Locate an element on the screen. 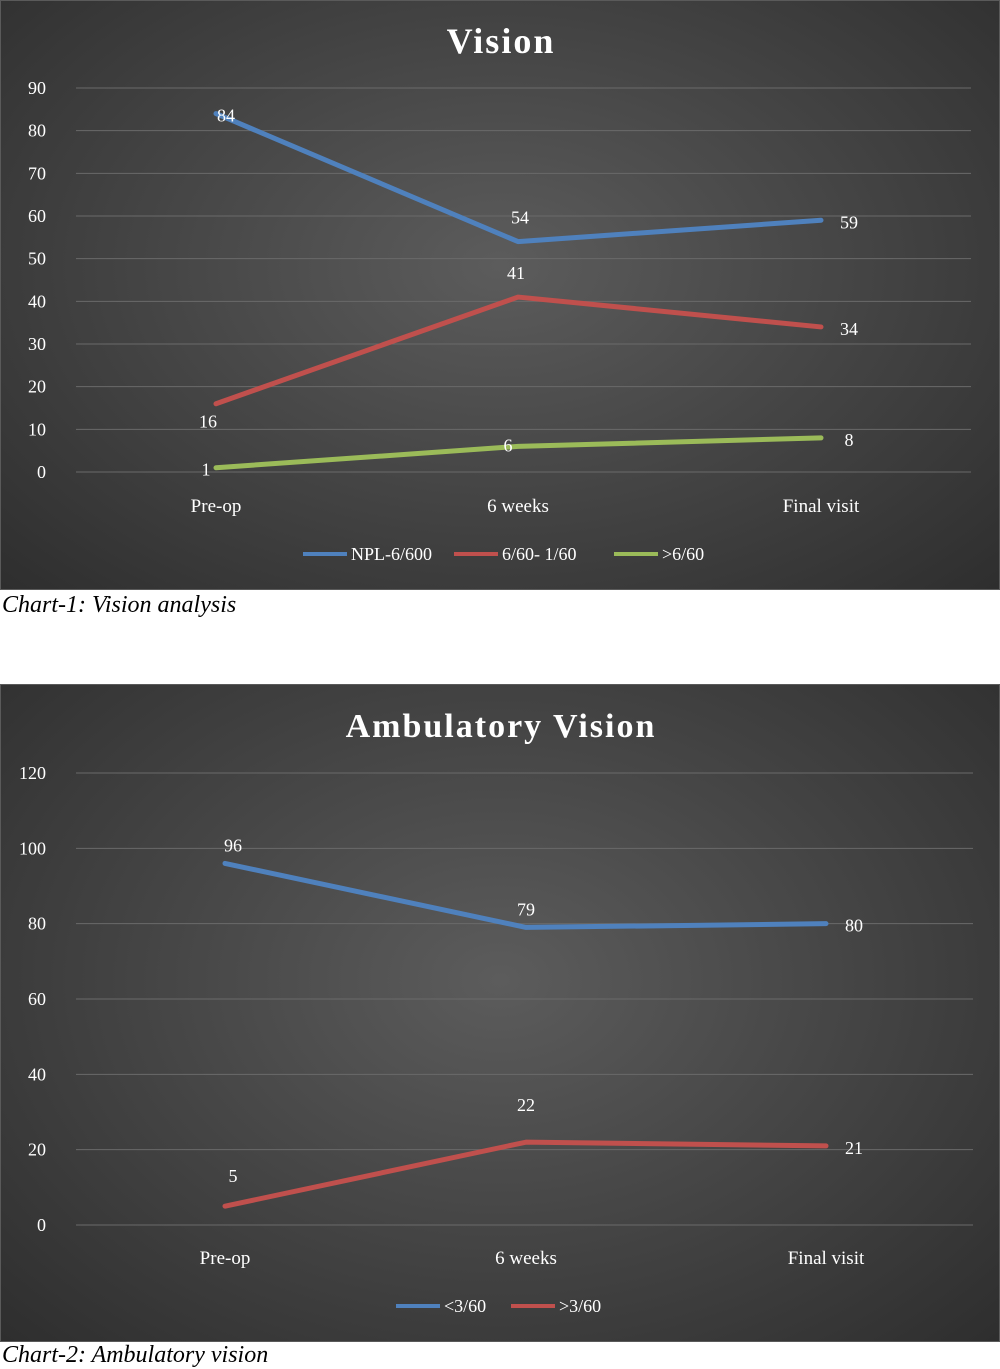  data-label: 21 is located at coordinates (854, 1148).